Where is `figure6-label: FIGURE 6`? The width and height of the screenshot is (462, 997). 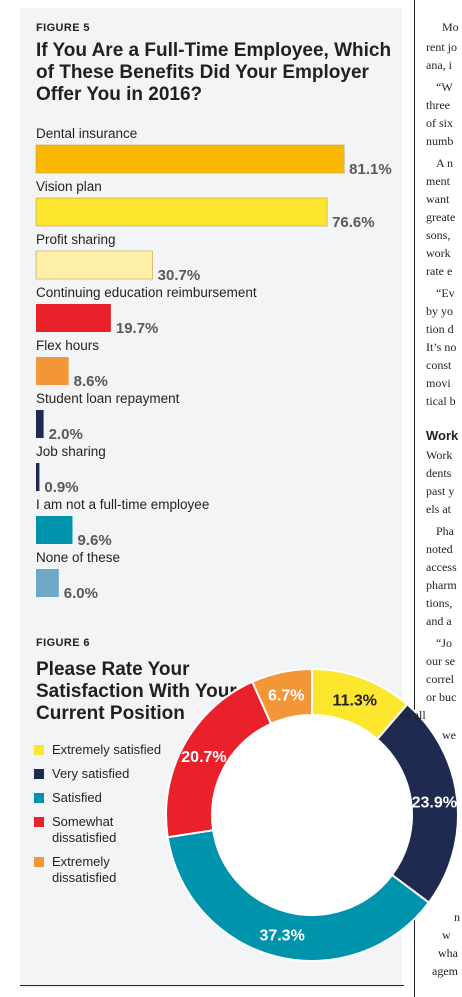 figure6-label: FIGURE 6 is located at coordinates (63, 643).